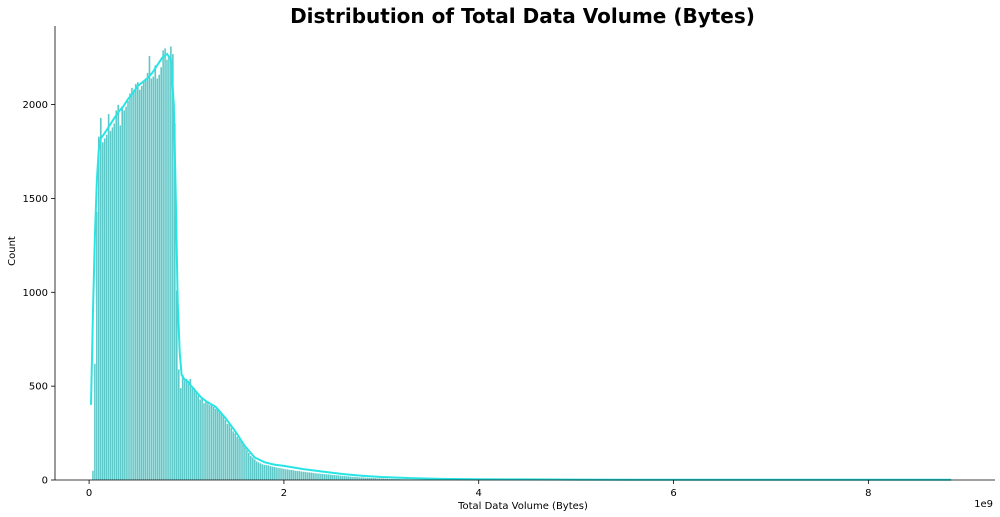 The image size is (1000, 517). Describe the element at coordinates (38, 387) in the screenshot. I see `y-tick-label: 500` at that location.